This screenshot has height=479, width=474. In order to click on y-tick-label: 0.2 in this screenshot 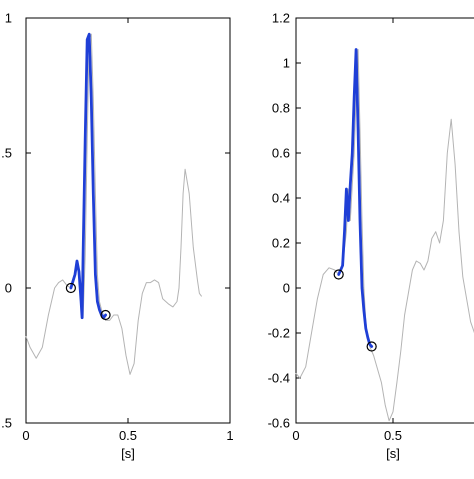, I will do `click(281, 243)`.